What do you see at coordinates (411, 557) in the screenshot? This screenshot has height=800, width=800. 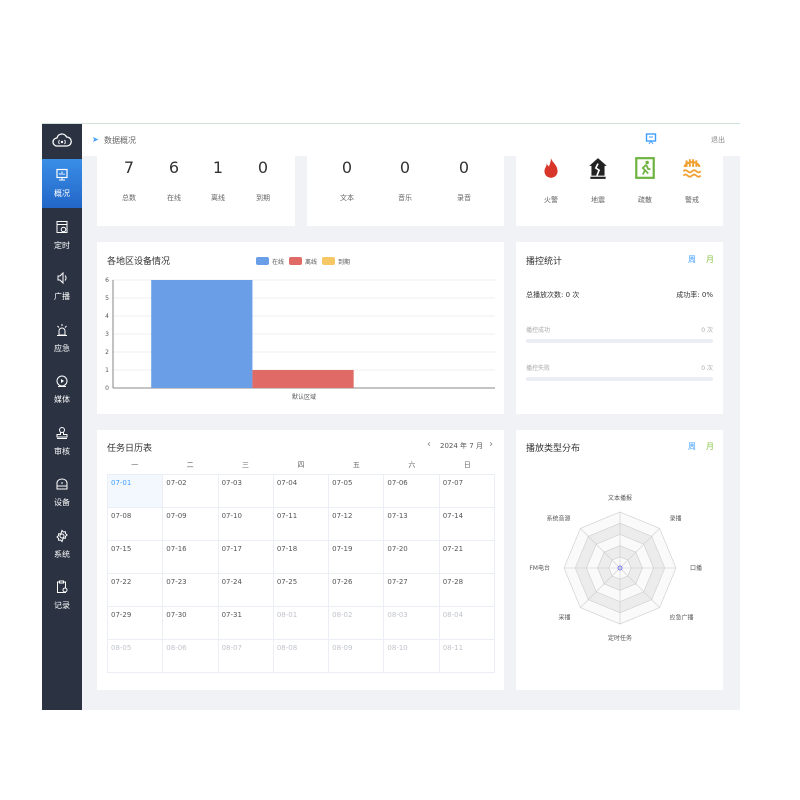 I see `calendar-day: 07-20` at bounding box center [411, 557].